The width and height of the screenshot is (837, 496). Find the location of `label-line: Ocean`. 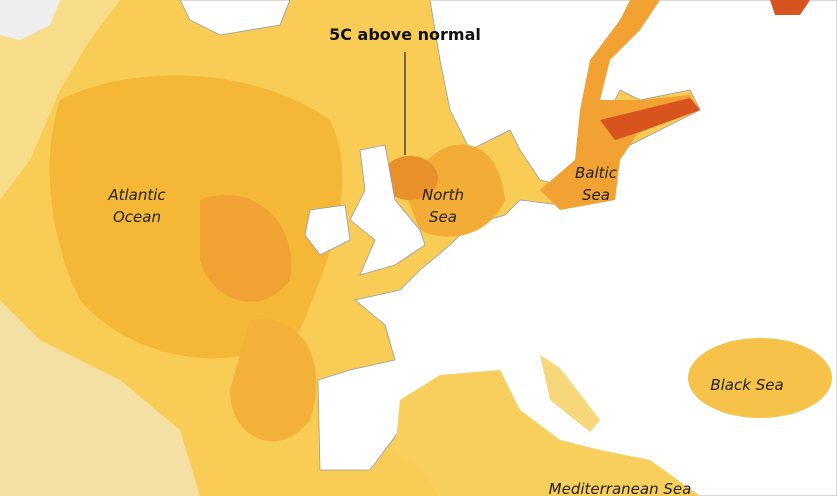

label-line: Ocean is located at coordinates (137, 217).